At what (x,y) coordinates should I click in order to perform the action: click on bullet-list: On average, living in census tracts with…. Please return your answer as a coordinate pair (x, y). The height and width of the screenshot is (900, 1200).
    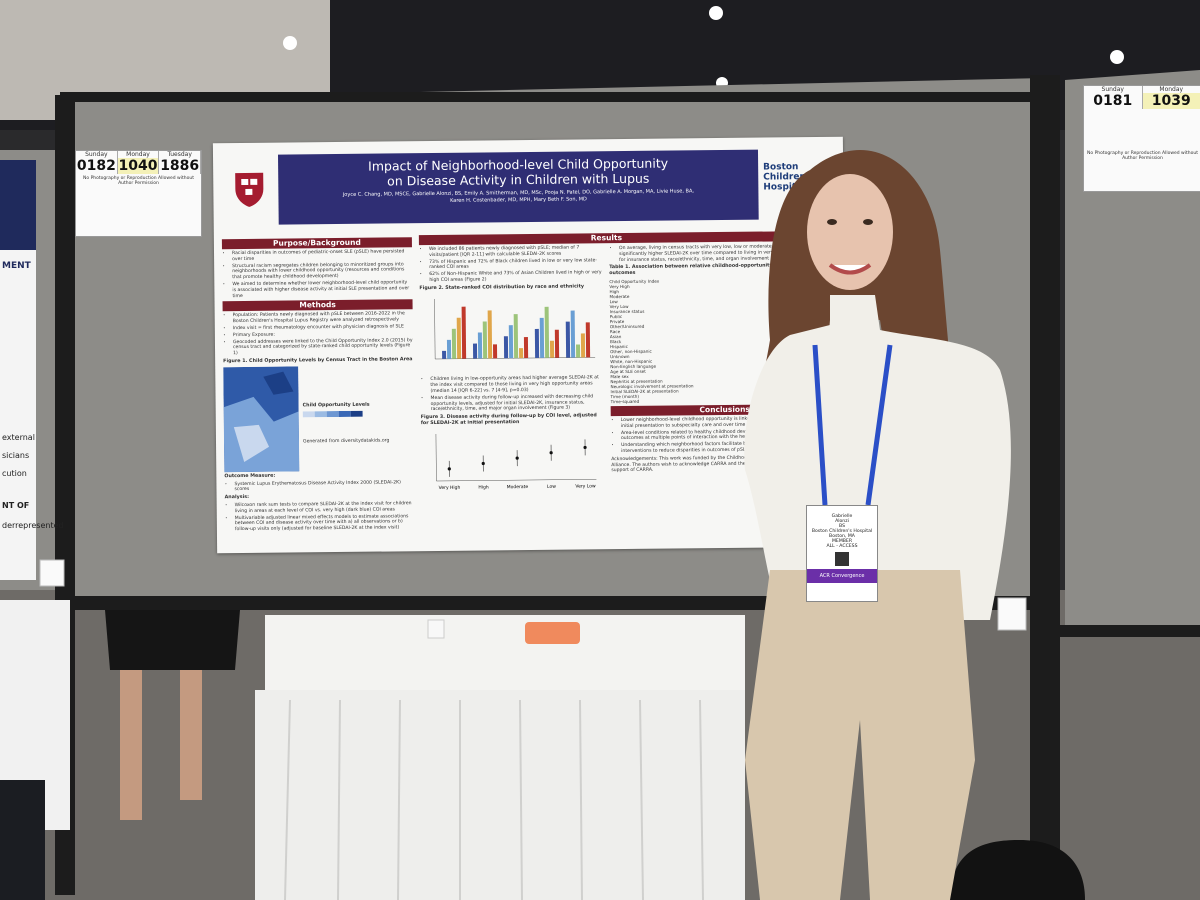
    Looking at the image, I should click on (726, 254).